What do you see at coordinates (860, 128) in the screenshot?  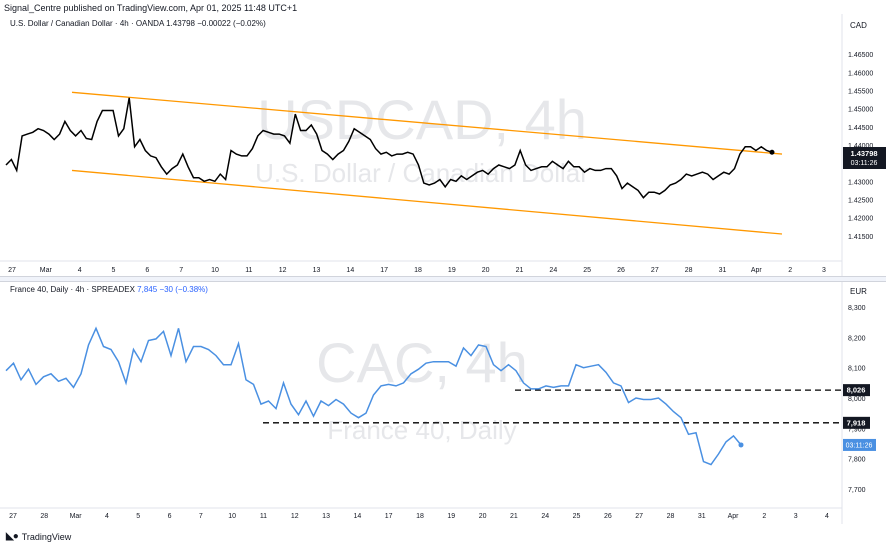 I see `price-tick-label: 1.44500` at bounding box center [860, 128].